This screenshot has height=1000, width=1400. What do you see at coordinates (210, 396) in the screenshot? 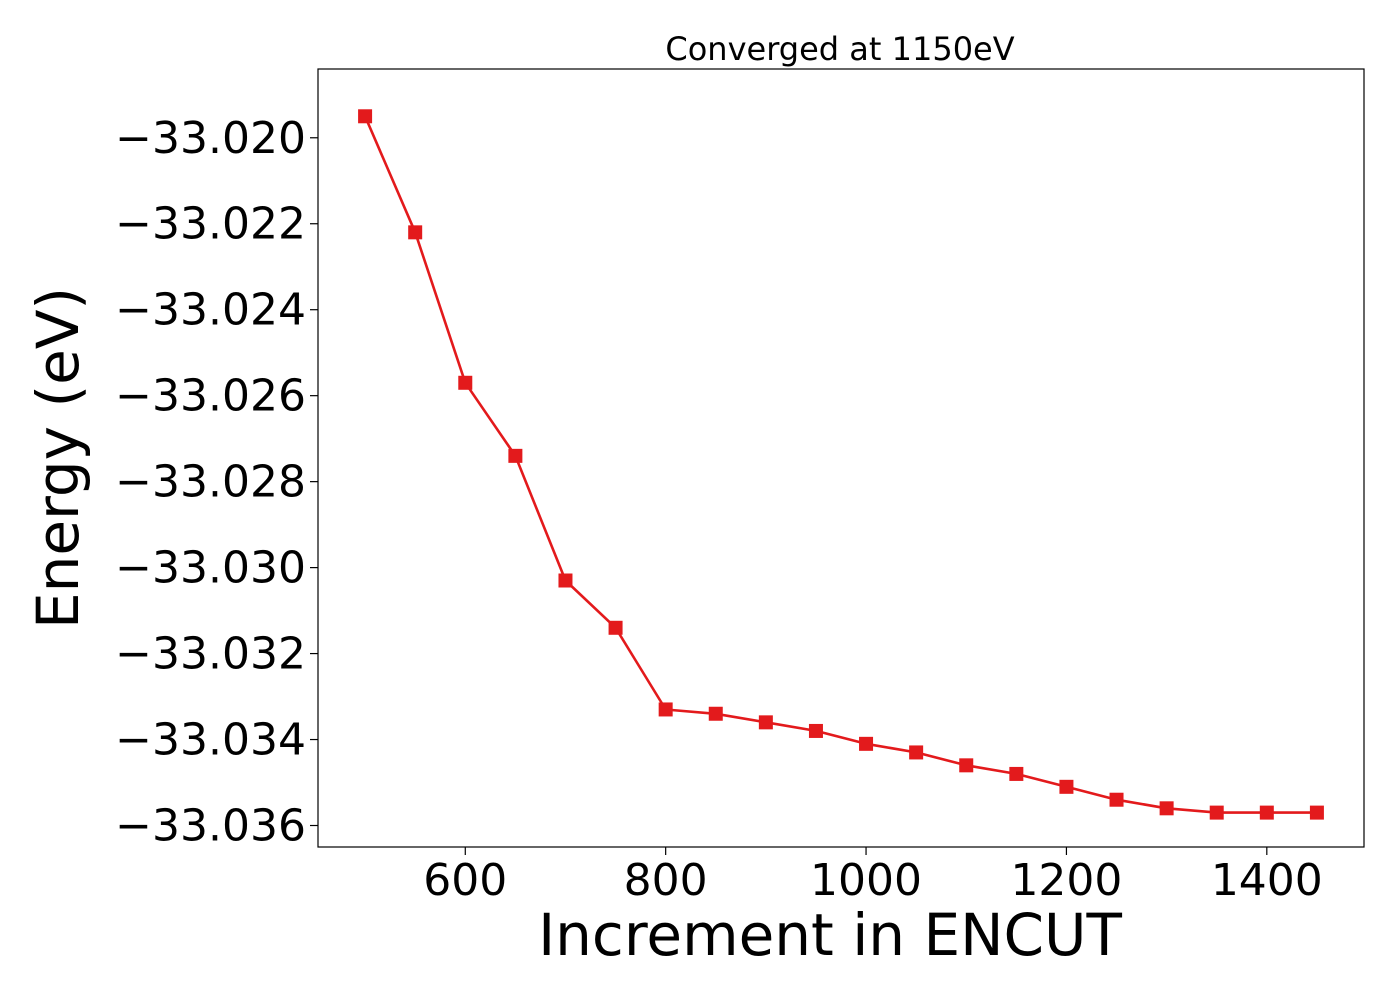
I see `y-tick-label: −33.026` at bounding box center [210, 396].